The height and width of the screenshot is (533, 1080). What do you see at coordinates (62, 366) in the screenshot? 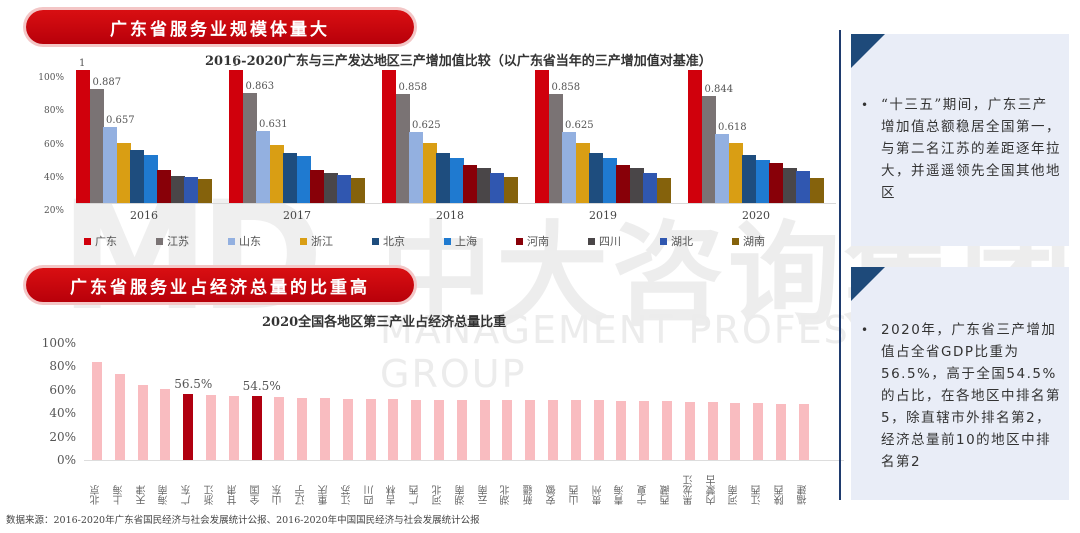
I see `bottom-y-tick: 80%` at bounding box center [62, 366].